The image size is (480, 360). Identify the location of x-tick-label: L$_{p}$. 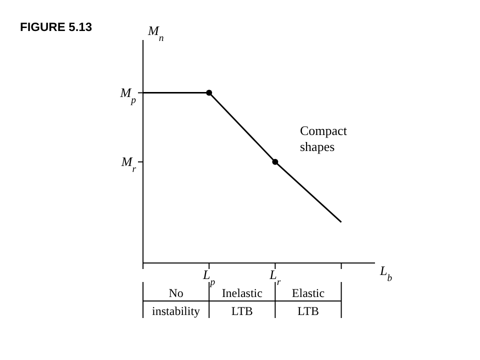
(209, 277).